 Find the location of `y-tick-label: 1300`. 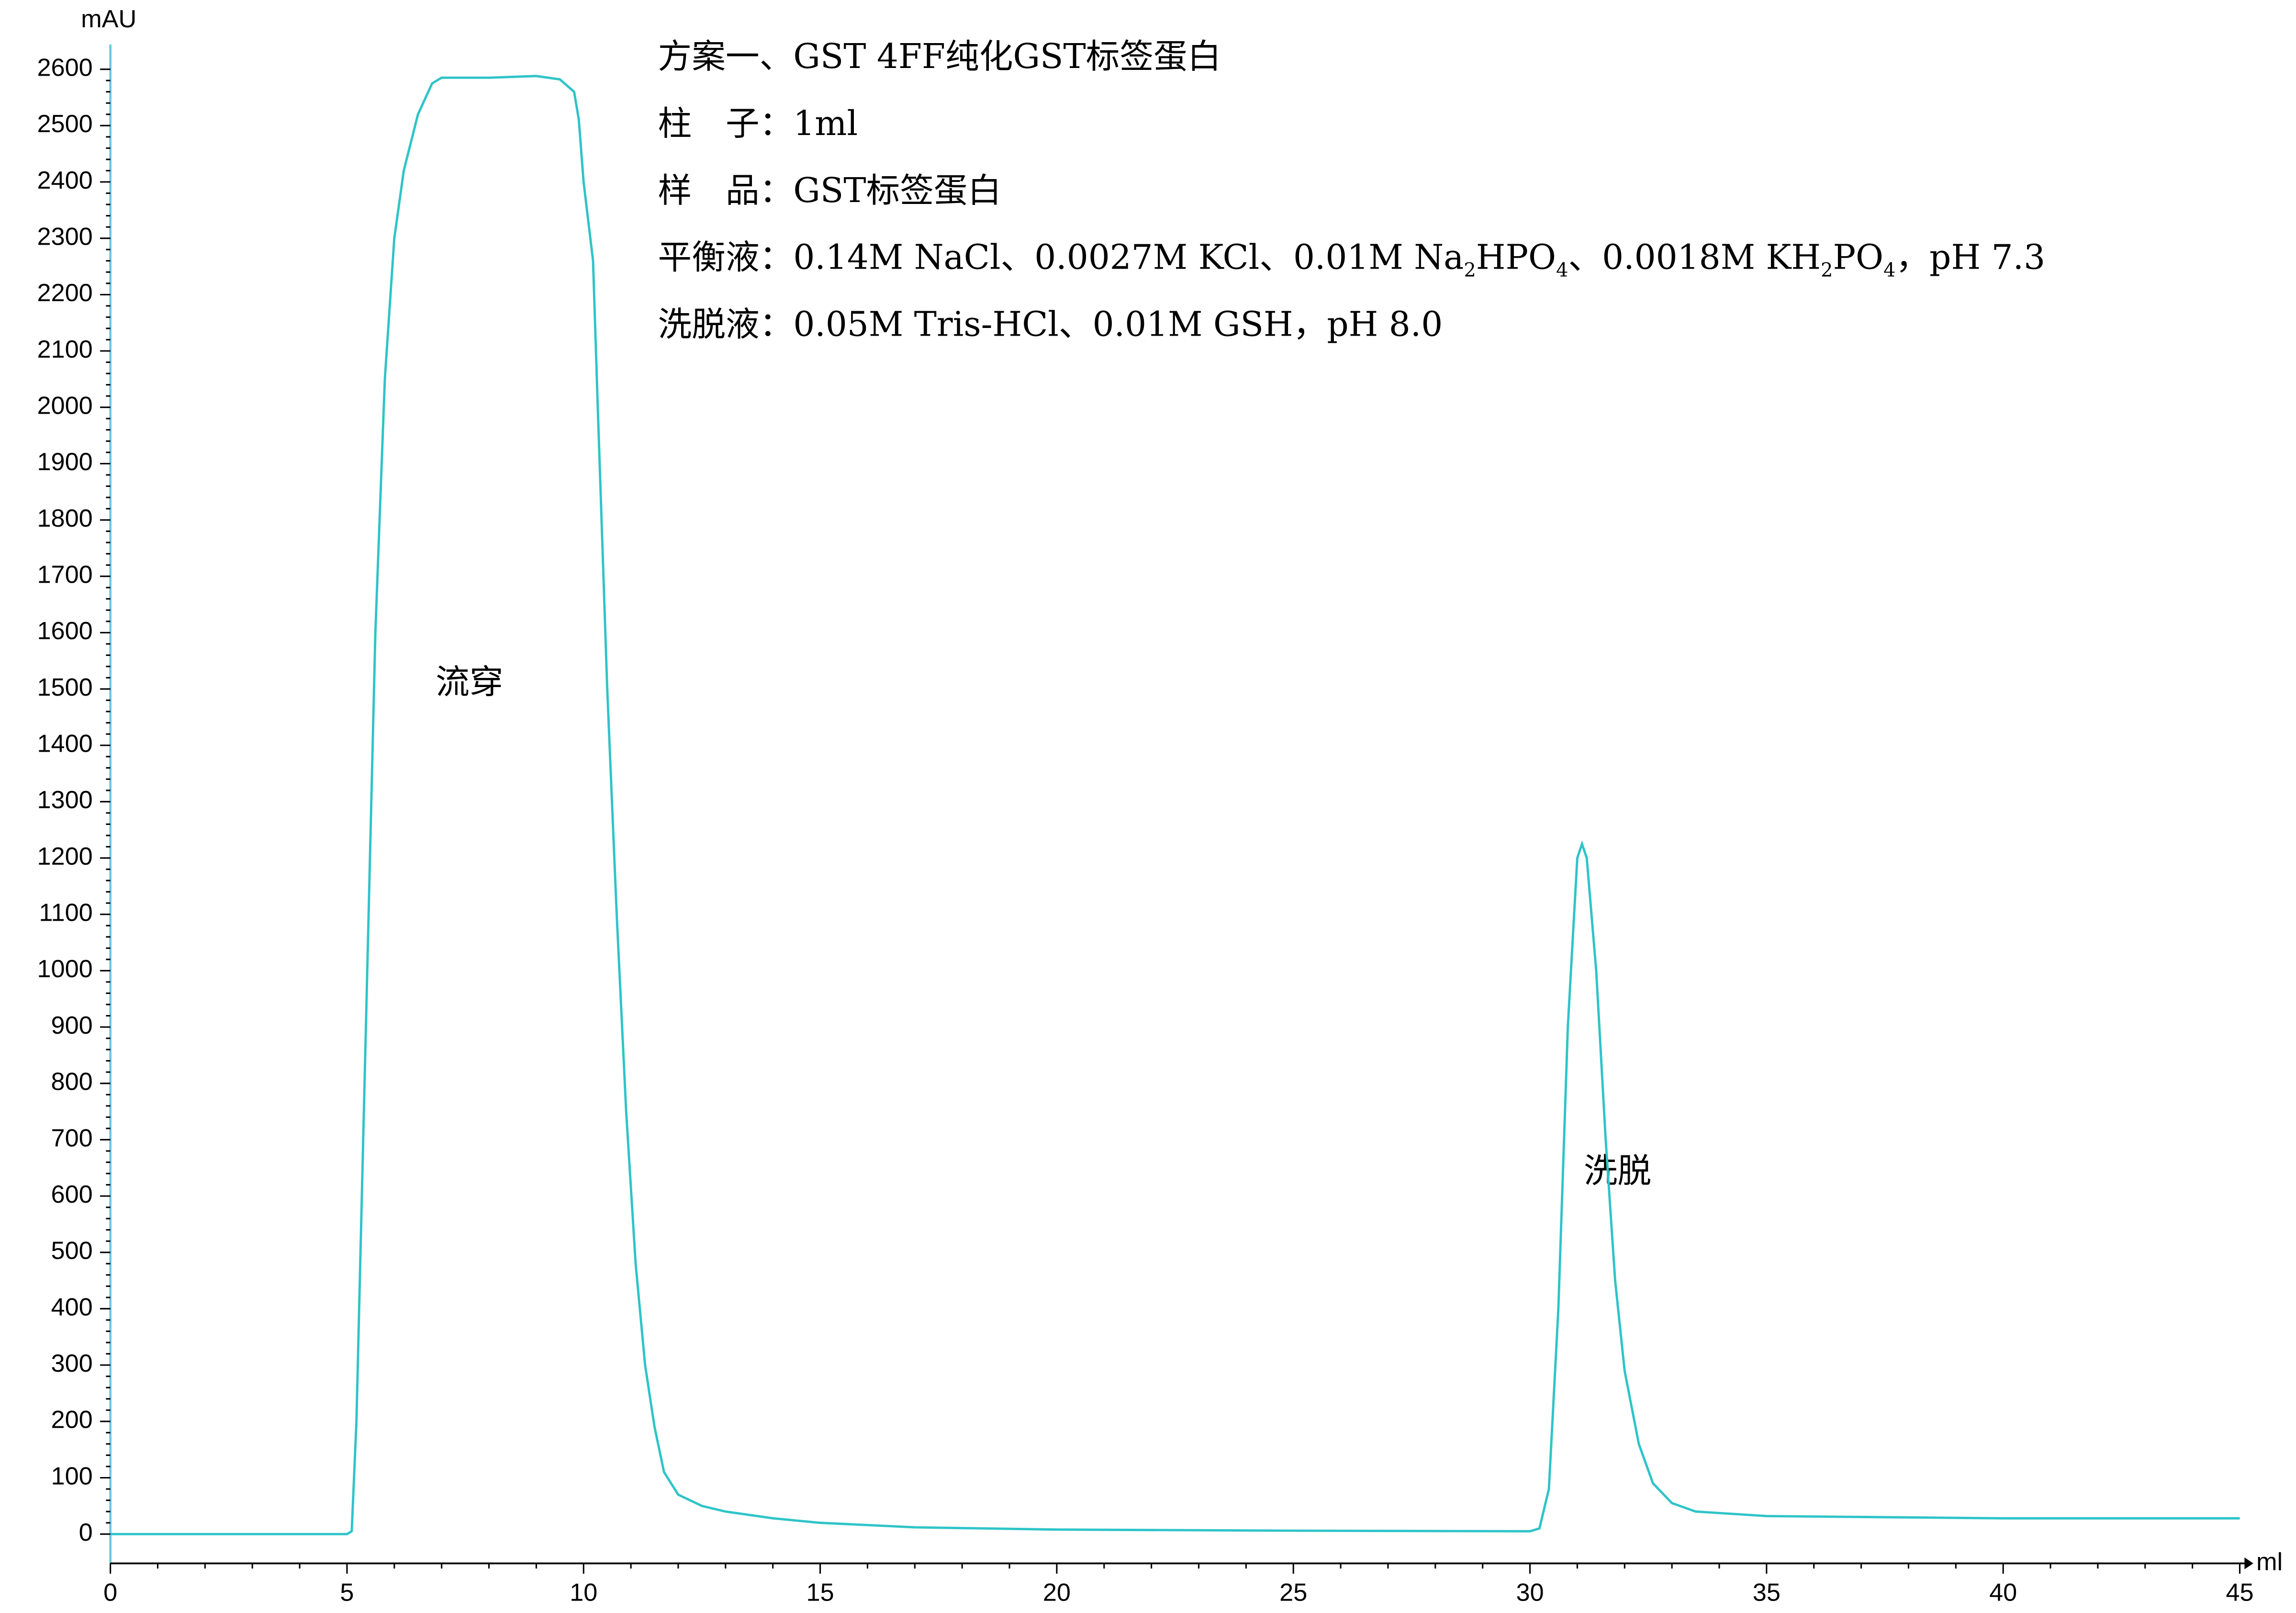

y-tick-label: 1300 is located at coordinates (65, 800).